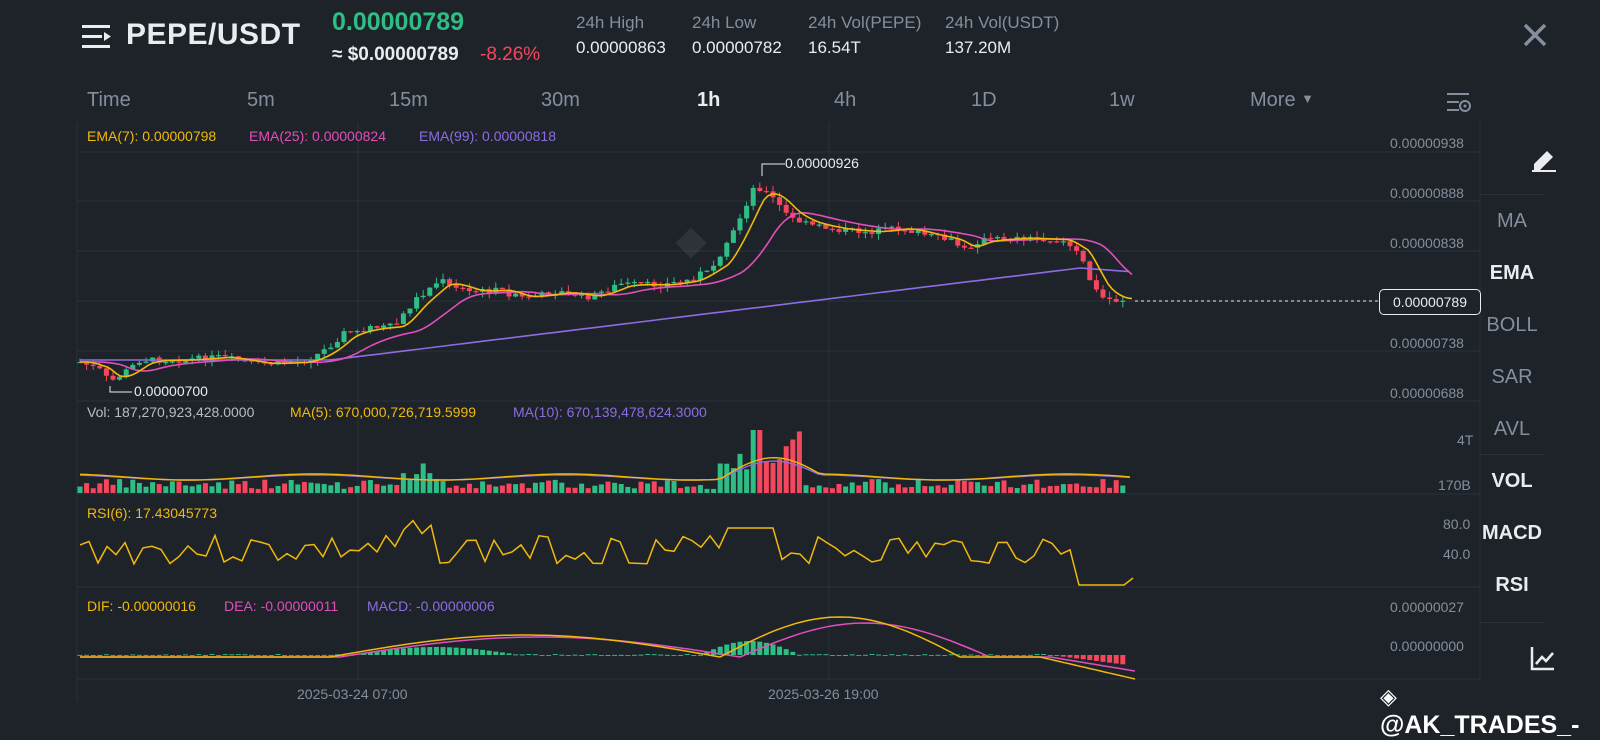 The width and height of the screenshot is (1600, 740). I want to click on caret-down-icon: ▼, so click(1308, 98).